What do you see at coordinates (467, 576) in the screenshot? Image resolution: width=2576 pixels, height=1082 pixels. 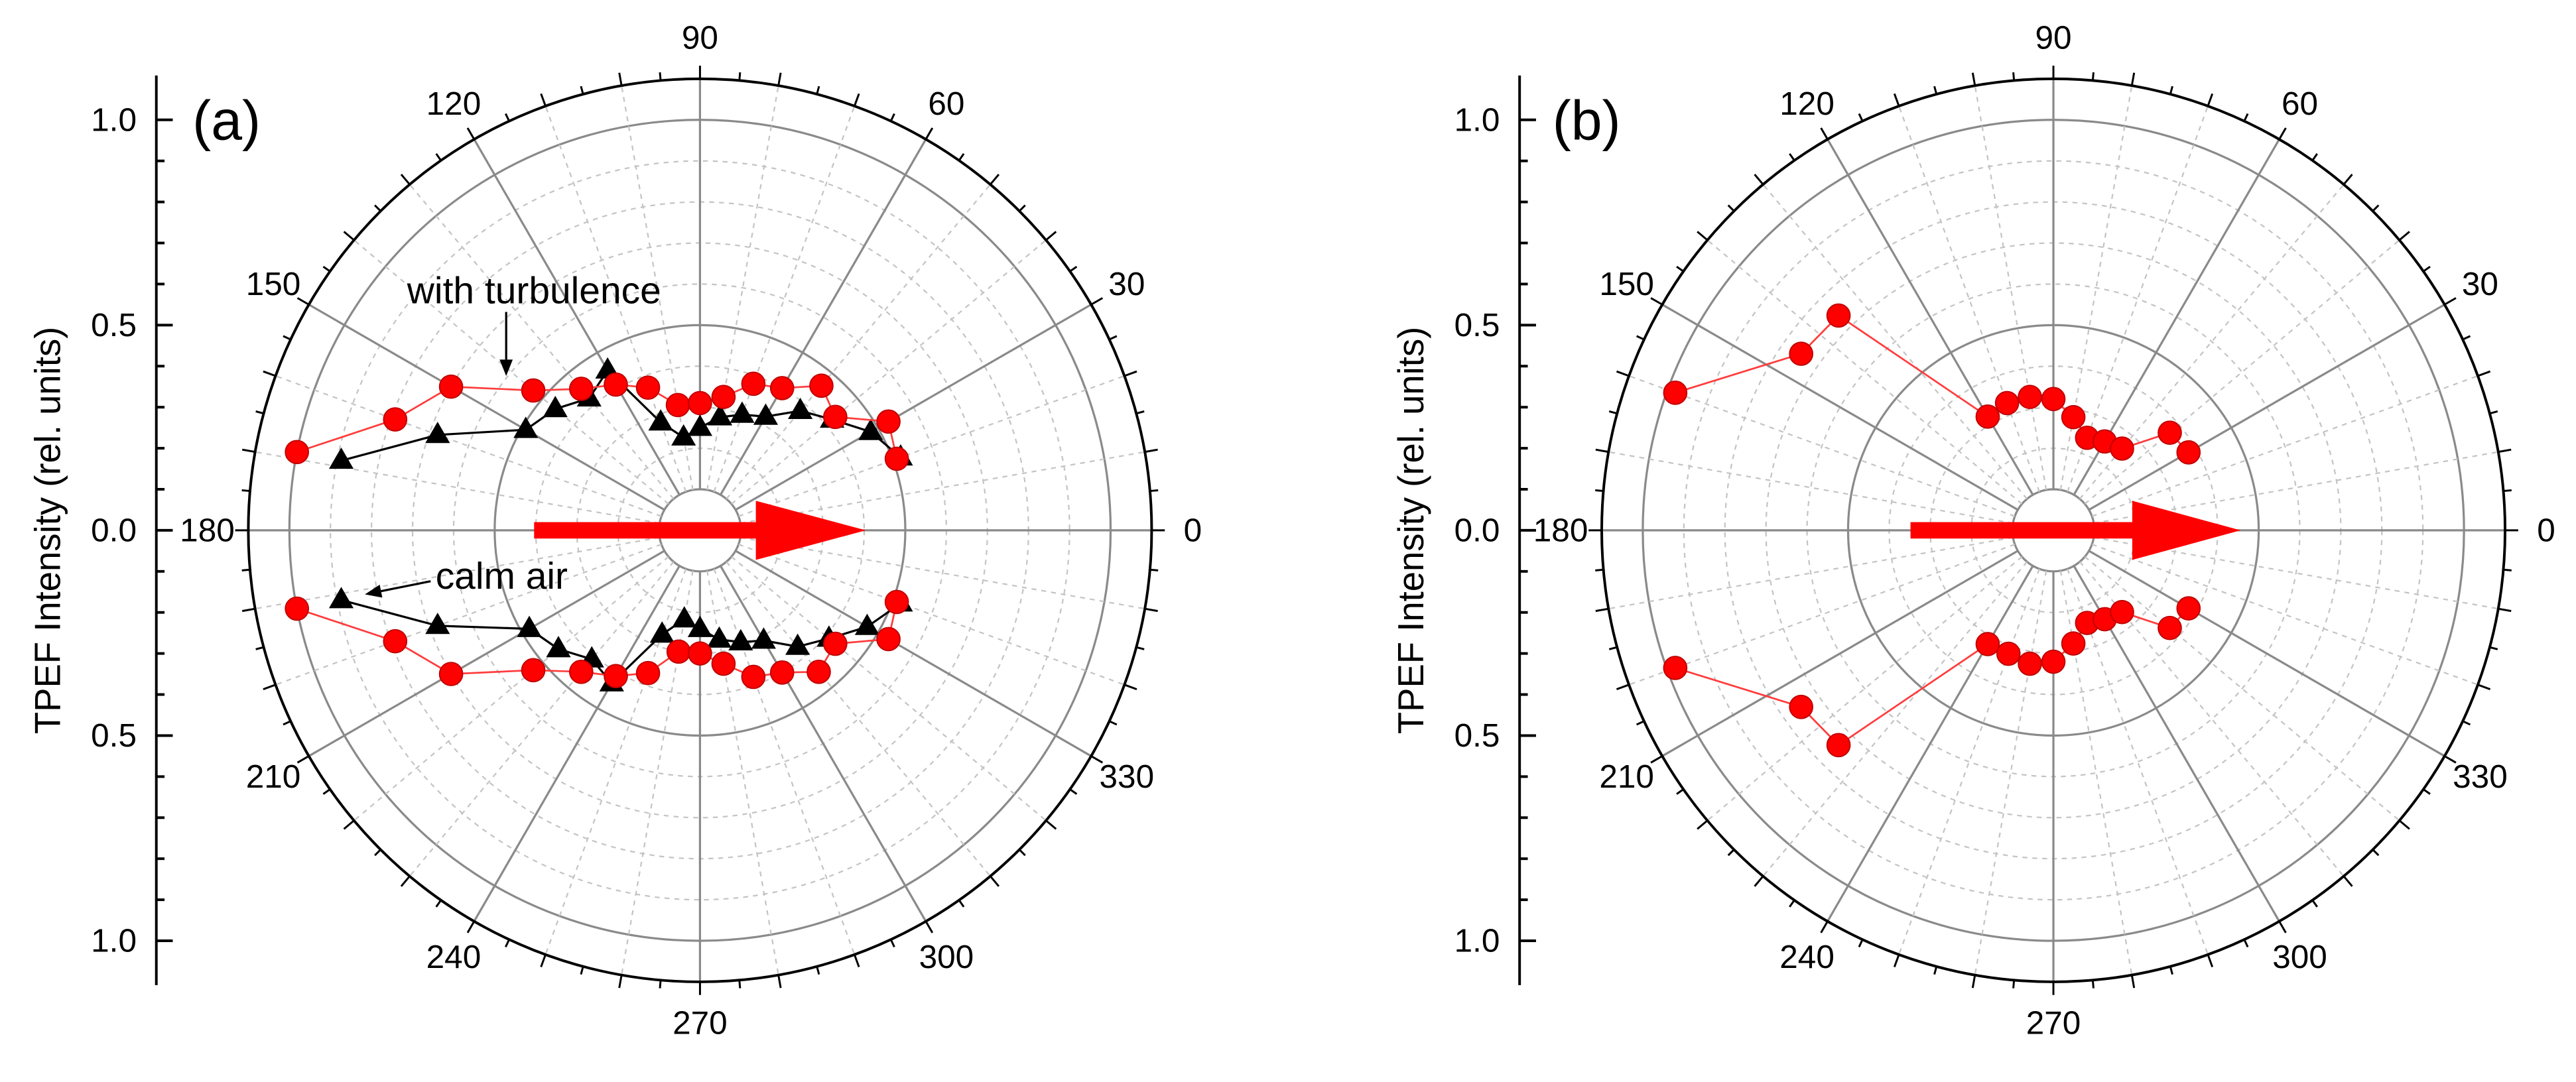 I see `annotation: calm air` at bounding box center [467, 576].